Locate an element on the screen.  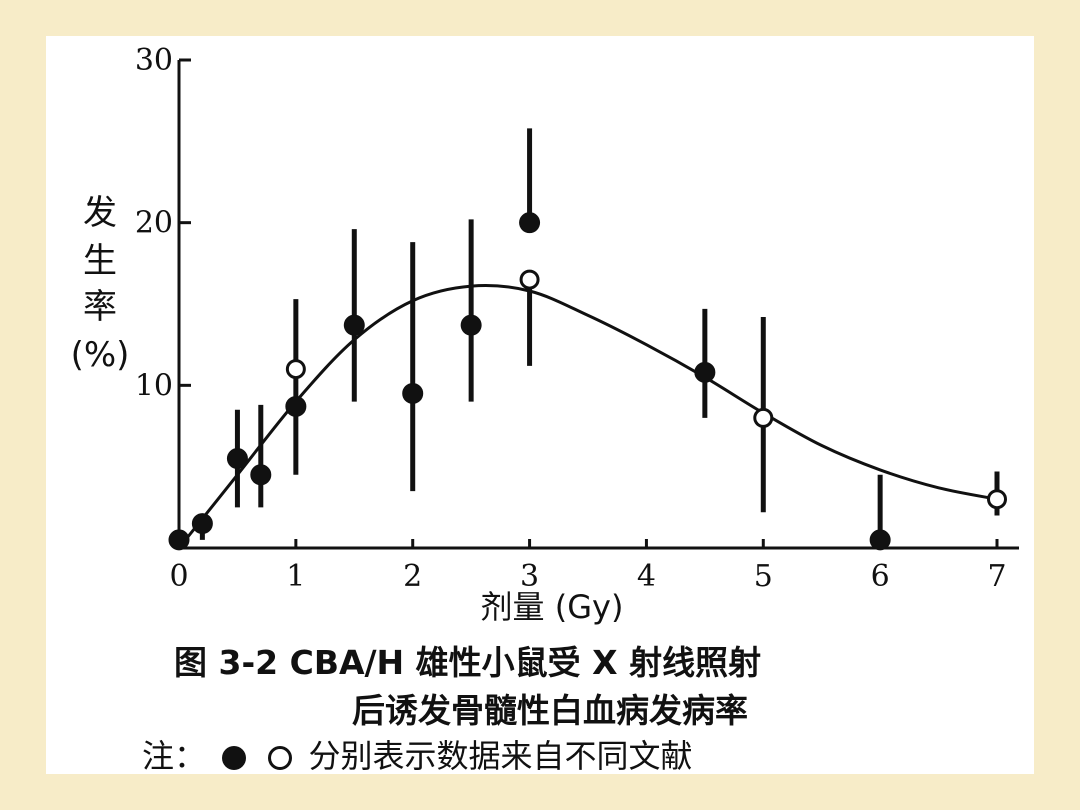
note-text: 分别表示数据来自不同文献 is located at coordinates (500, 756).